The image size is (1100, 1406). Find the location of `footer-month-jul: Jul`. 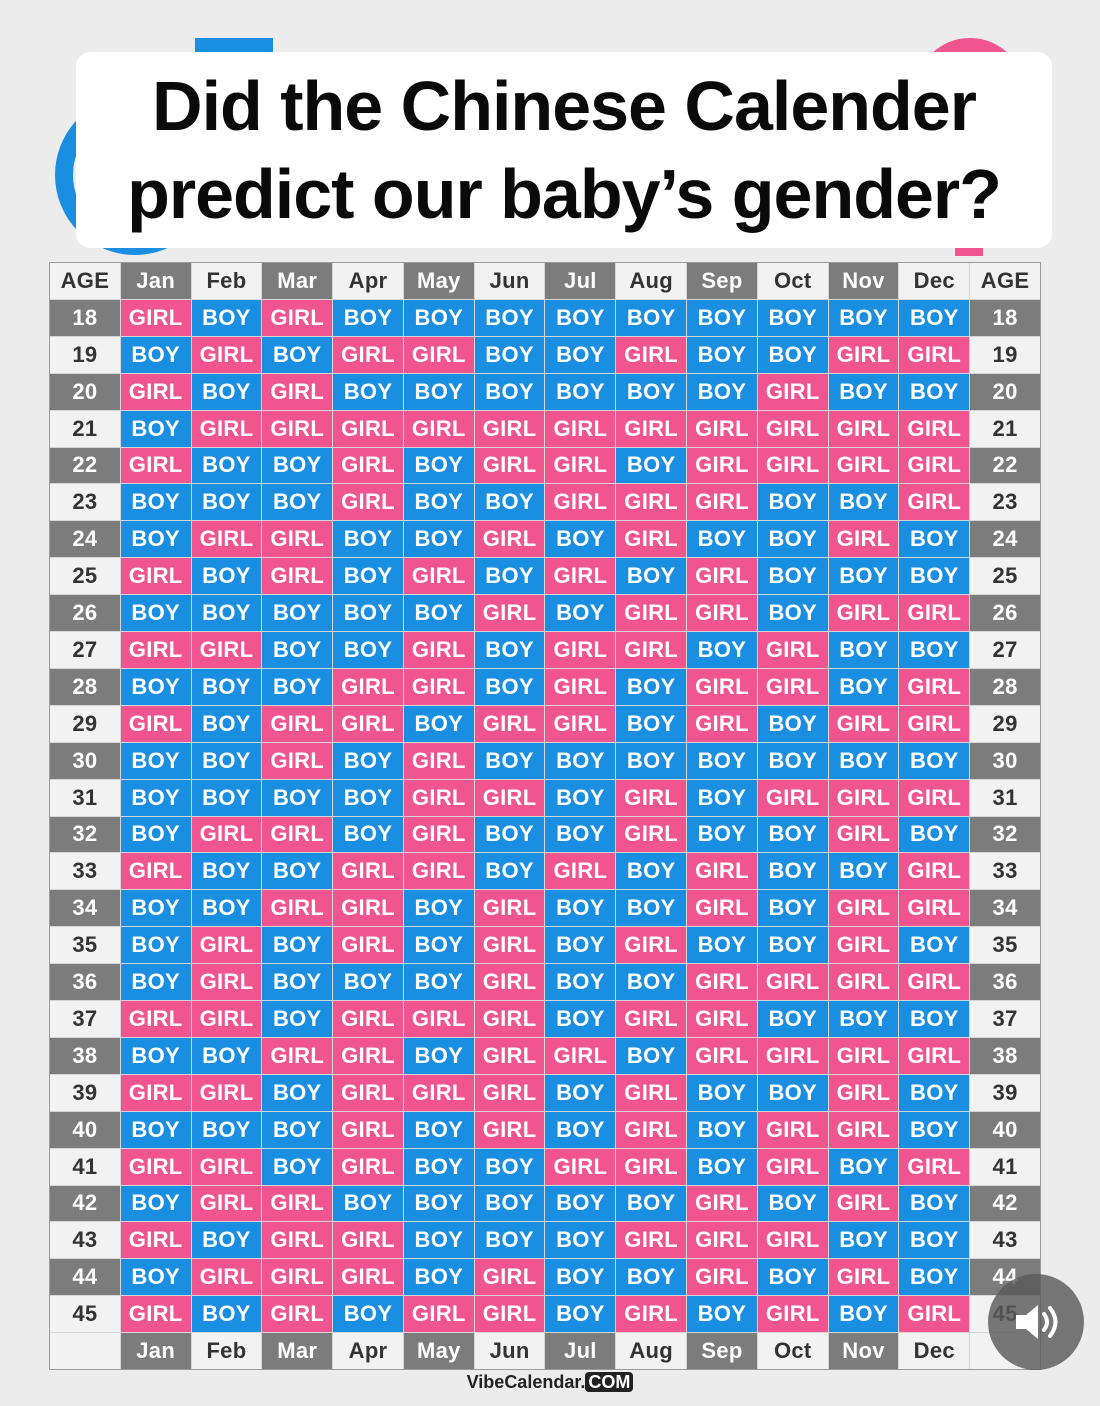

footer-month-jul: Jul is located at coordinates (580, 1351).